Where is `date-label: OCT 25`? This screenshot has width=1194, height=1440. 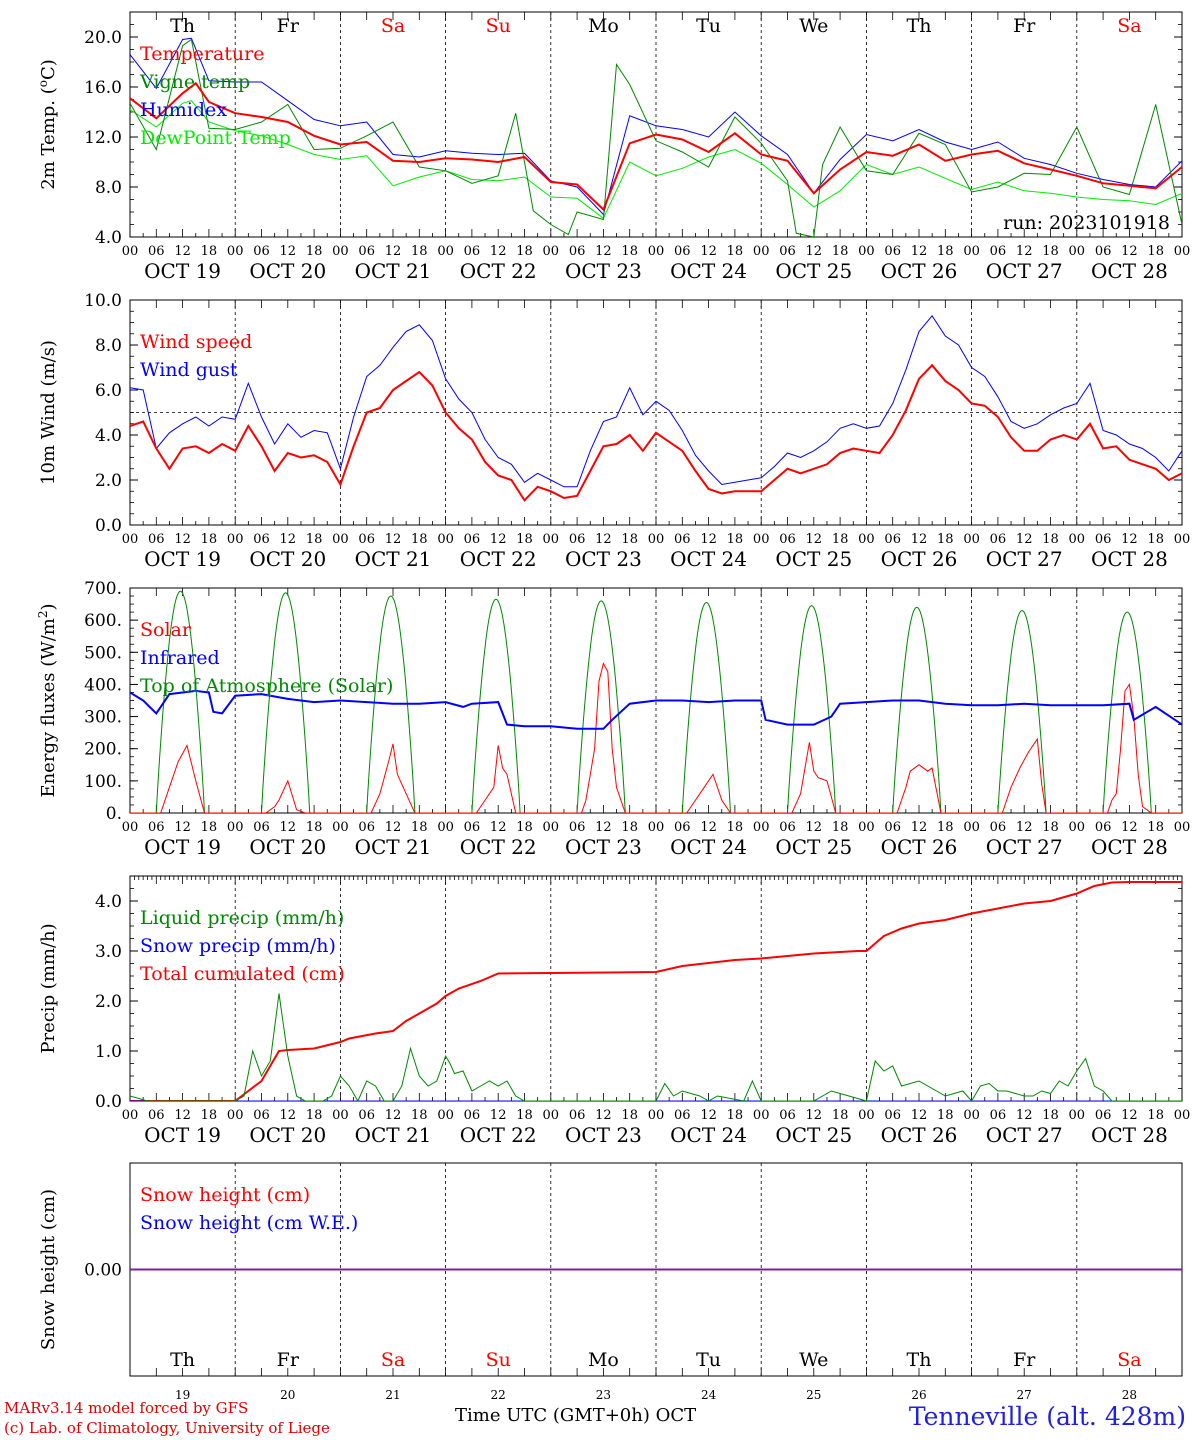
date-label: OCT 25 is located at coordinates (813, 1135).